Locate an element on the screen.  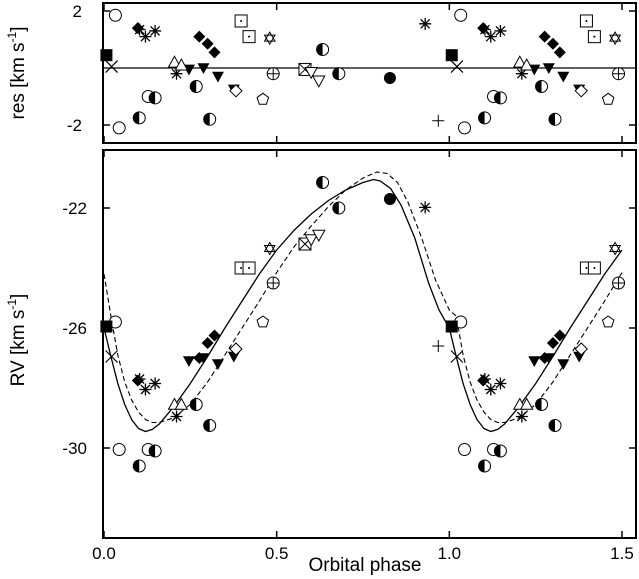
residual-ylabel: res [km s-1] is located at coordinates (17, 72).